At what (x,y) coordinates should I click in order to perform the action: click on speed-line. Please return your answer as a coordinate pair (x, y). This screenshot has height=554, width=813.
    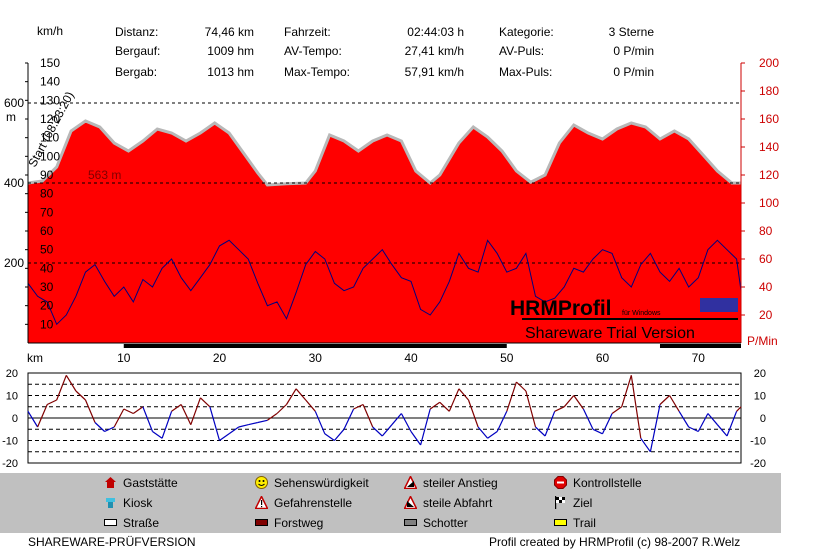
    Looking at the image, I should click on (384, 282).